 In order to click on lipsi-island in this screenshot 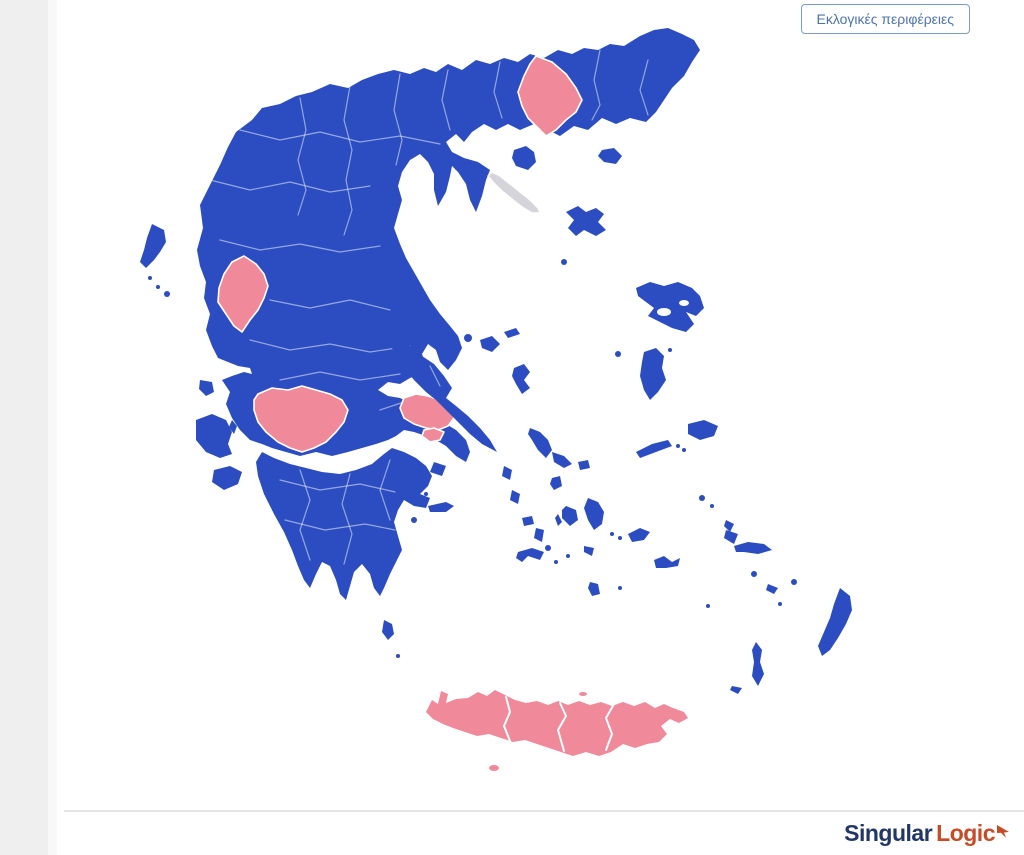, I will do `click(712, 506)`.